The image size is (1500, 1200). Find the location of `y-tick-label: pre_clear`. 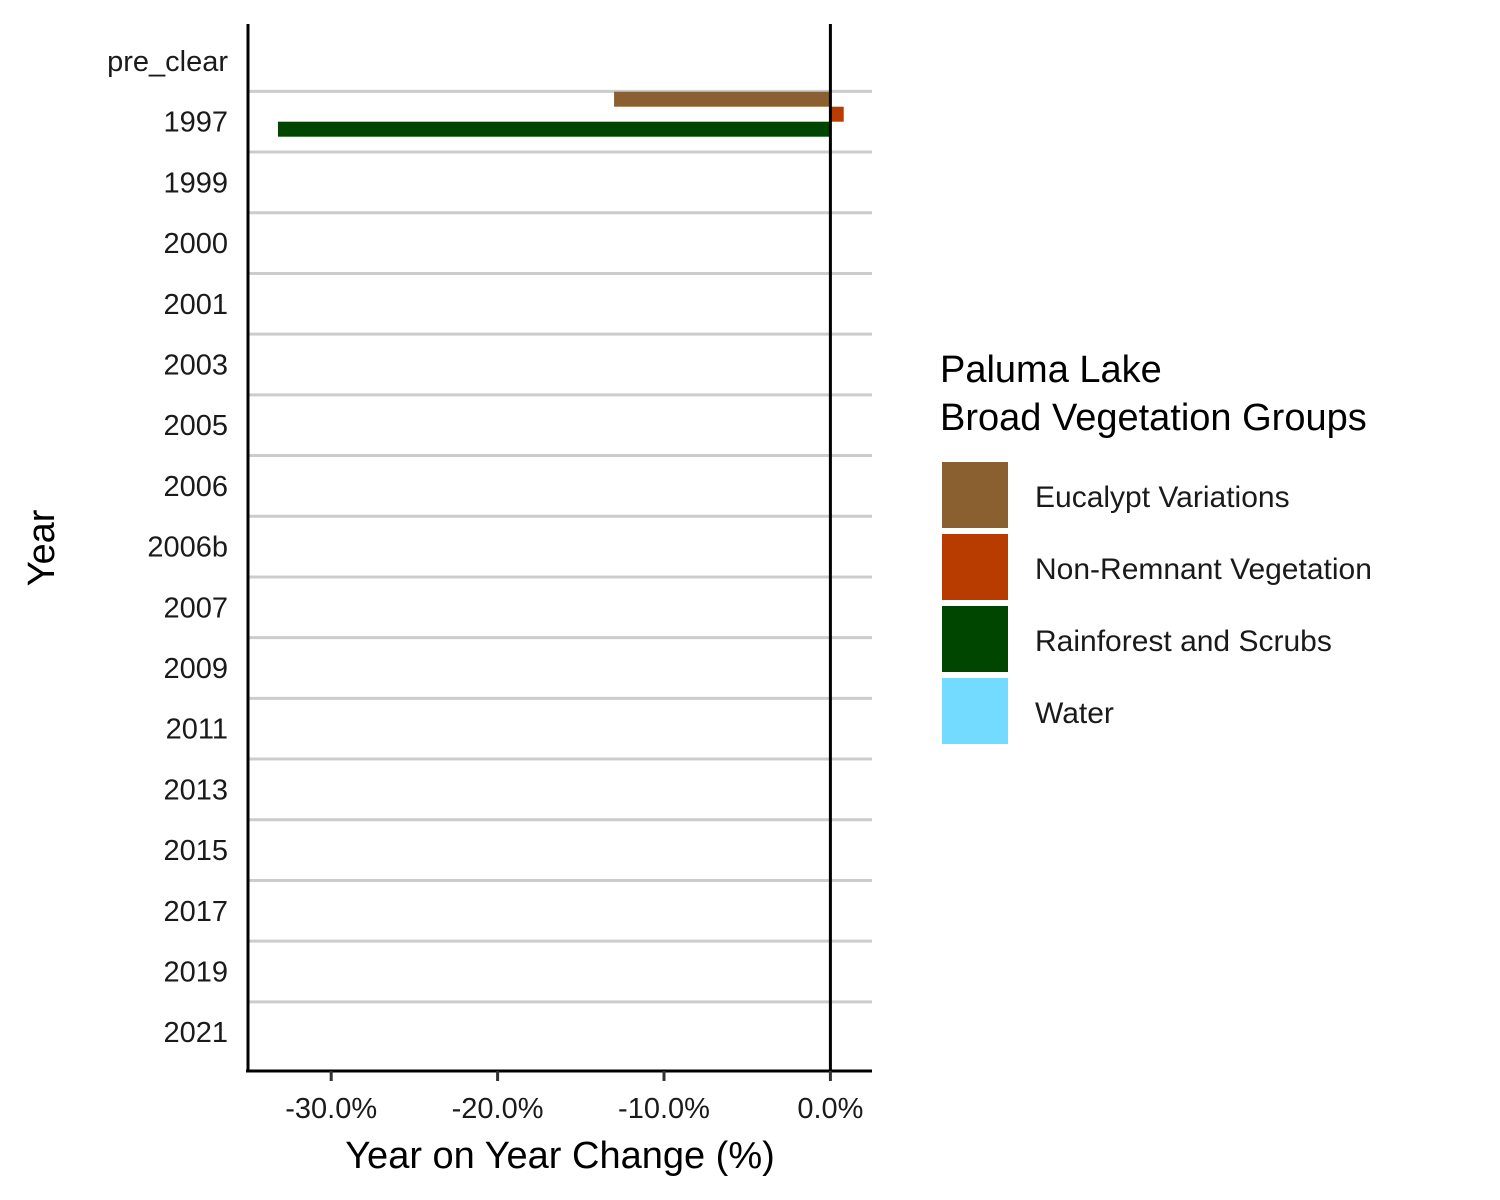

y-tick-label: pre_clear is located at coordinates (167, 62).